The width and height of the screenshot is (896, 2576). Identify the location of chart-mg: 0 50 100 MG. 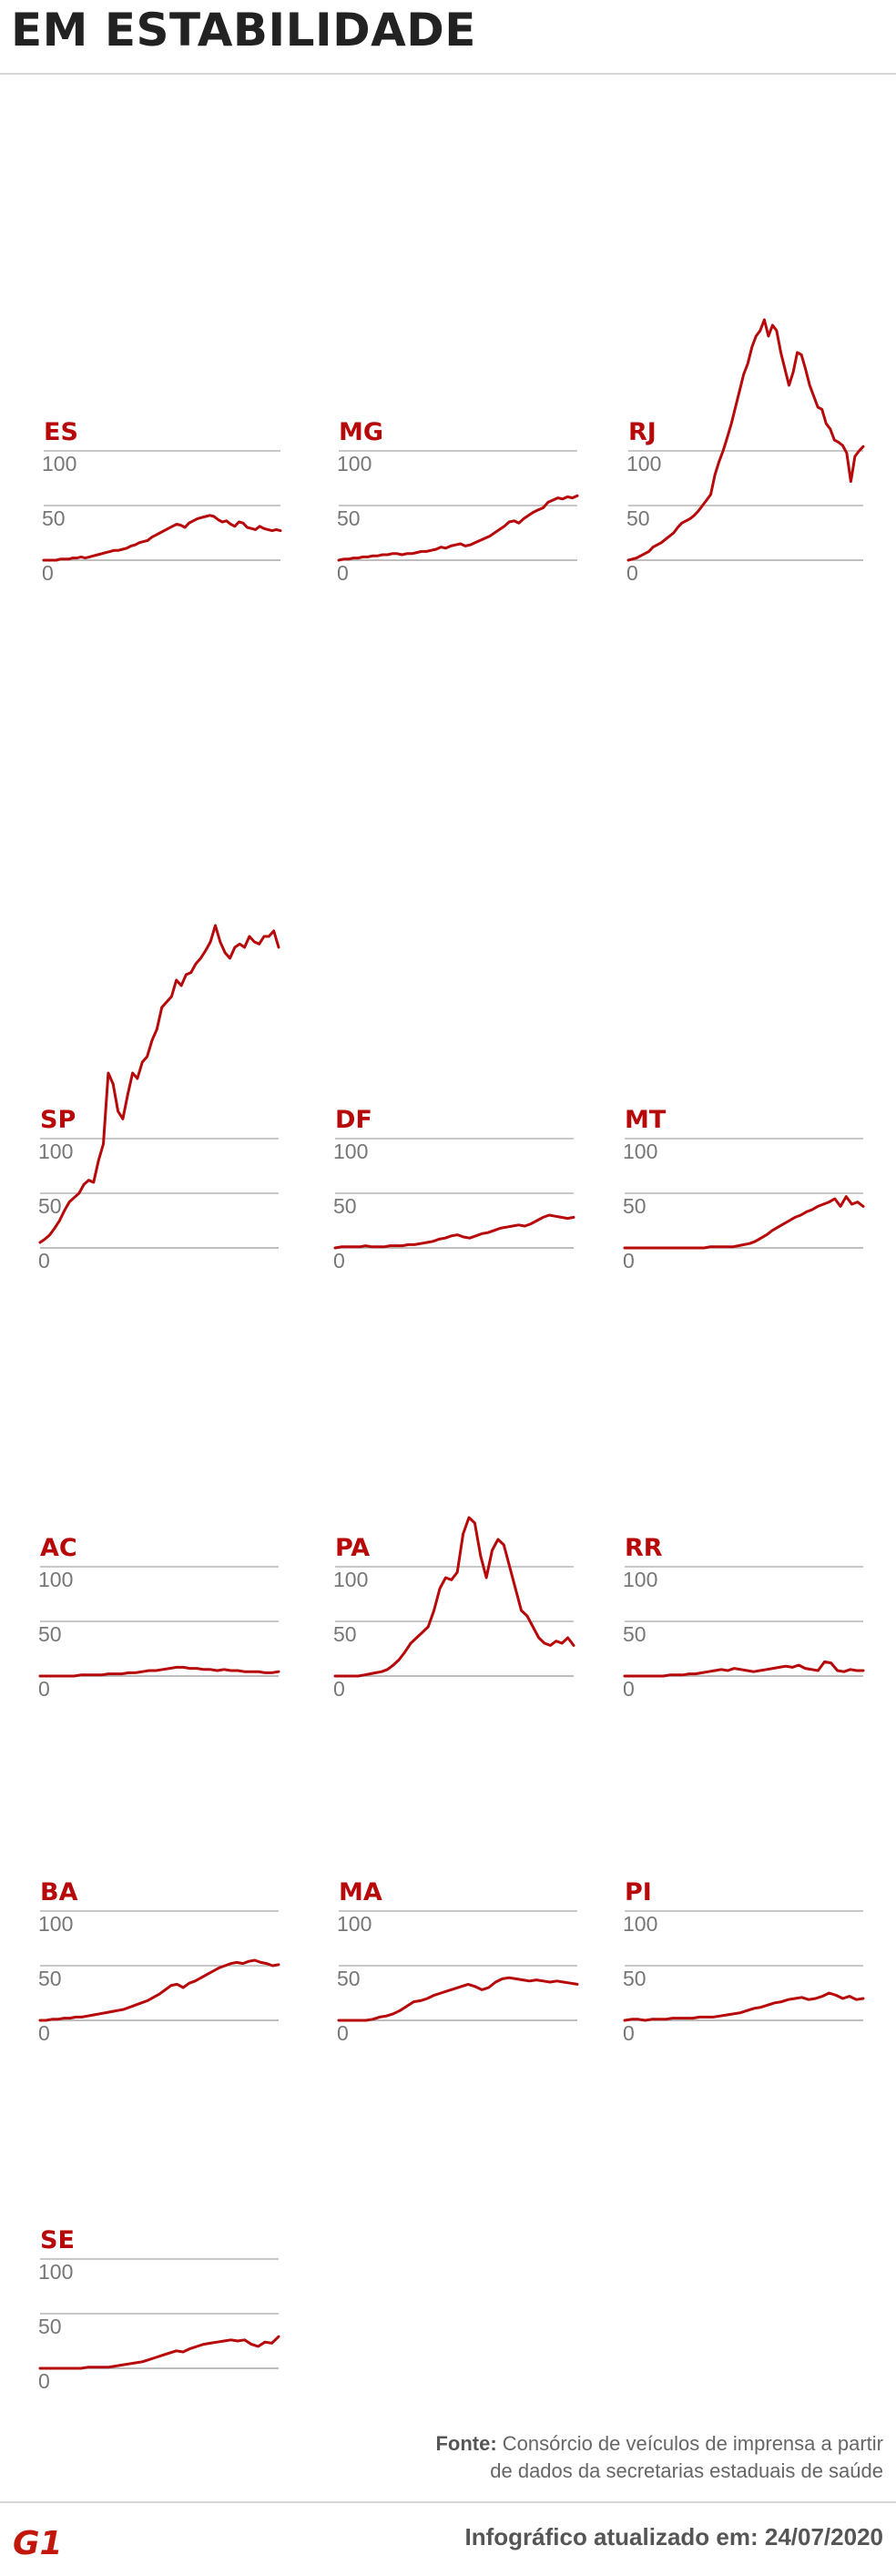
(458, 501).